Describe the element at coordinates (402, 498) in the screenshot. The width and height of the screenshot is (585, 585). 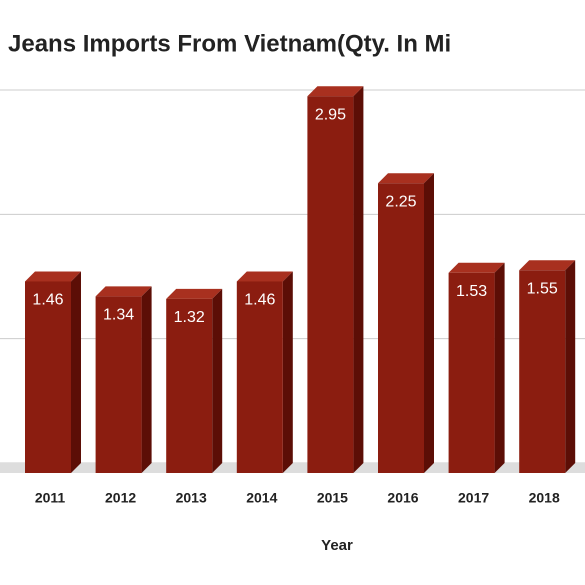
I see `x-tick-label: 2016` at that location.